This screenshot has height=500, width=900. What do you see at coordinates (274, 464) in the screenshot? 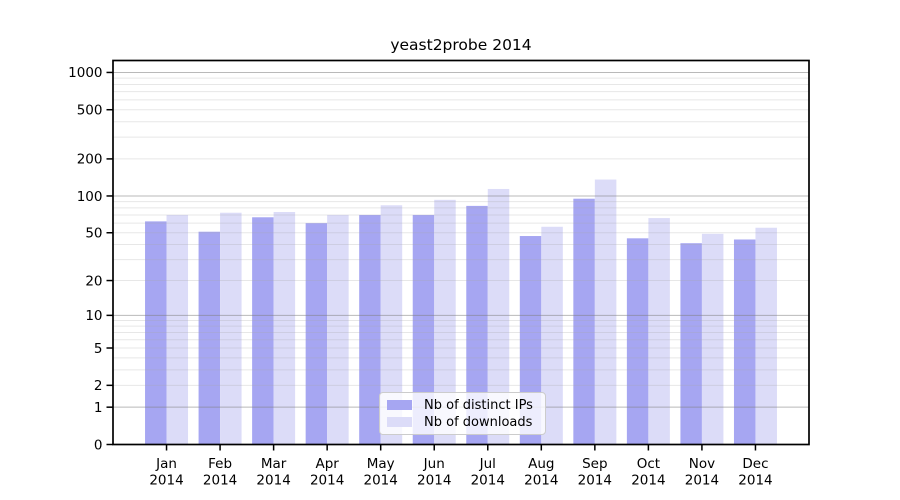
I see `x-tick-label-month-mar: Mar` at bounding box center [274, 464].